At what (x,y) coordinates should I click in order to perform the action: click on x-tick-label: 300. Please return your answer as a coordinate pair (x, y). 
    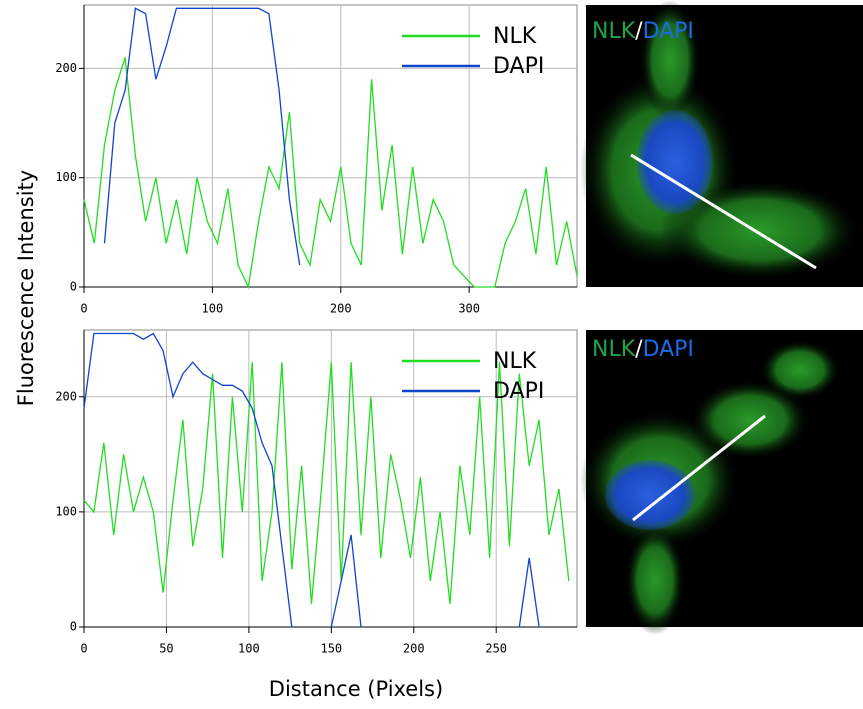
    Looking at the image, I should click on (469, 309).